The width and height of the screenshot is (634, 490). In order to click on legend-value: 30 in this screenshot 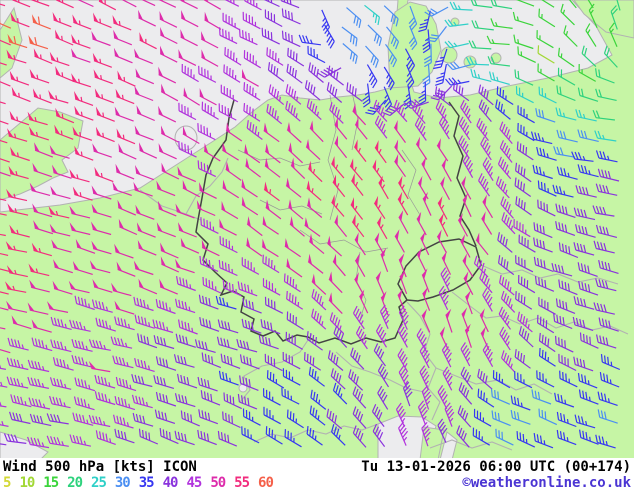, I will do `click(122, 482)`.